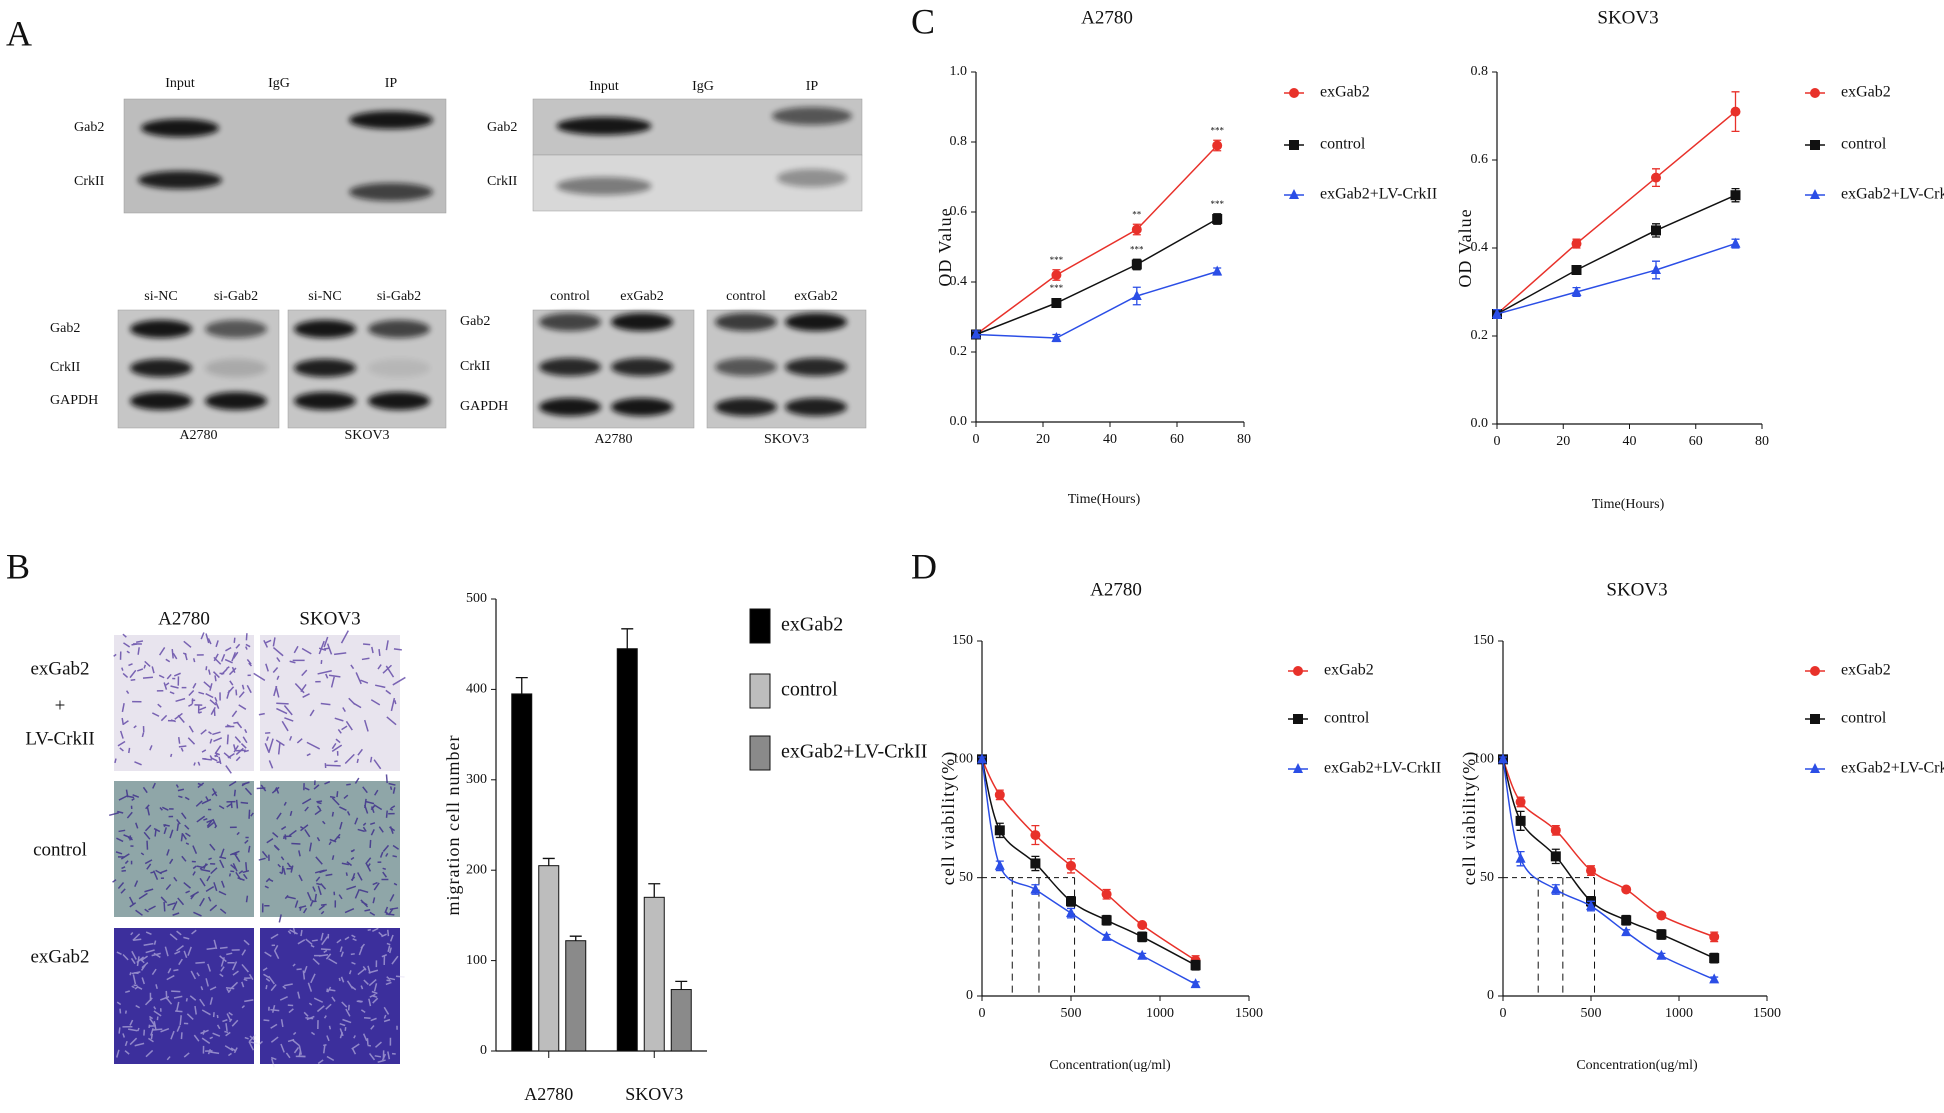  Describe the element at coordinates (476, 689) in the screenshot. I see `y-tick-label: 400` at that location.